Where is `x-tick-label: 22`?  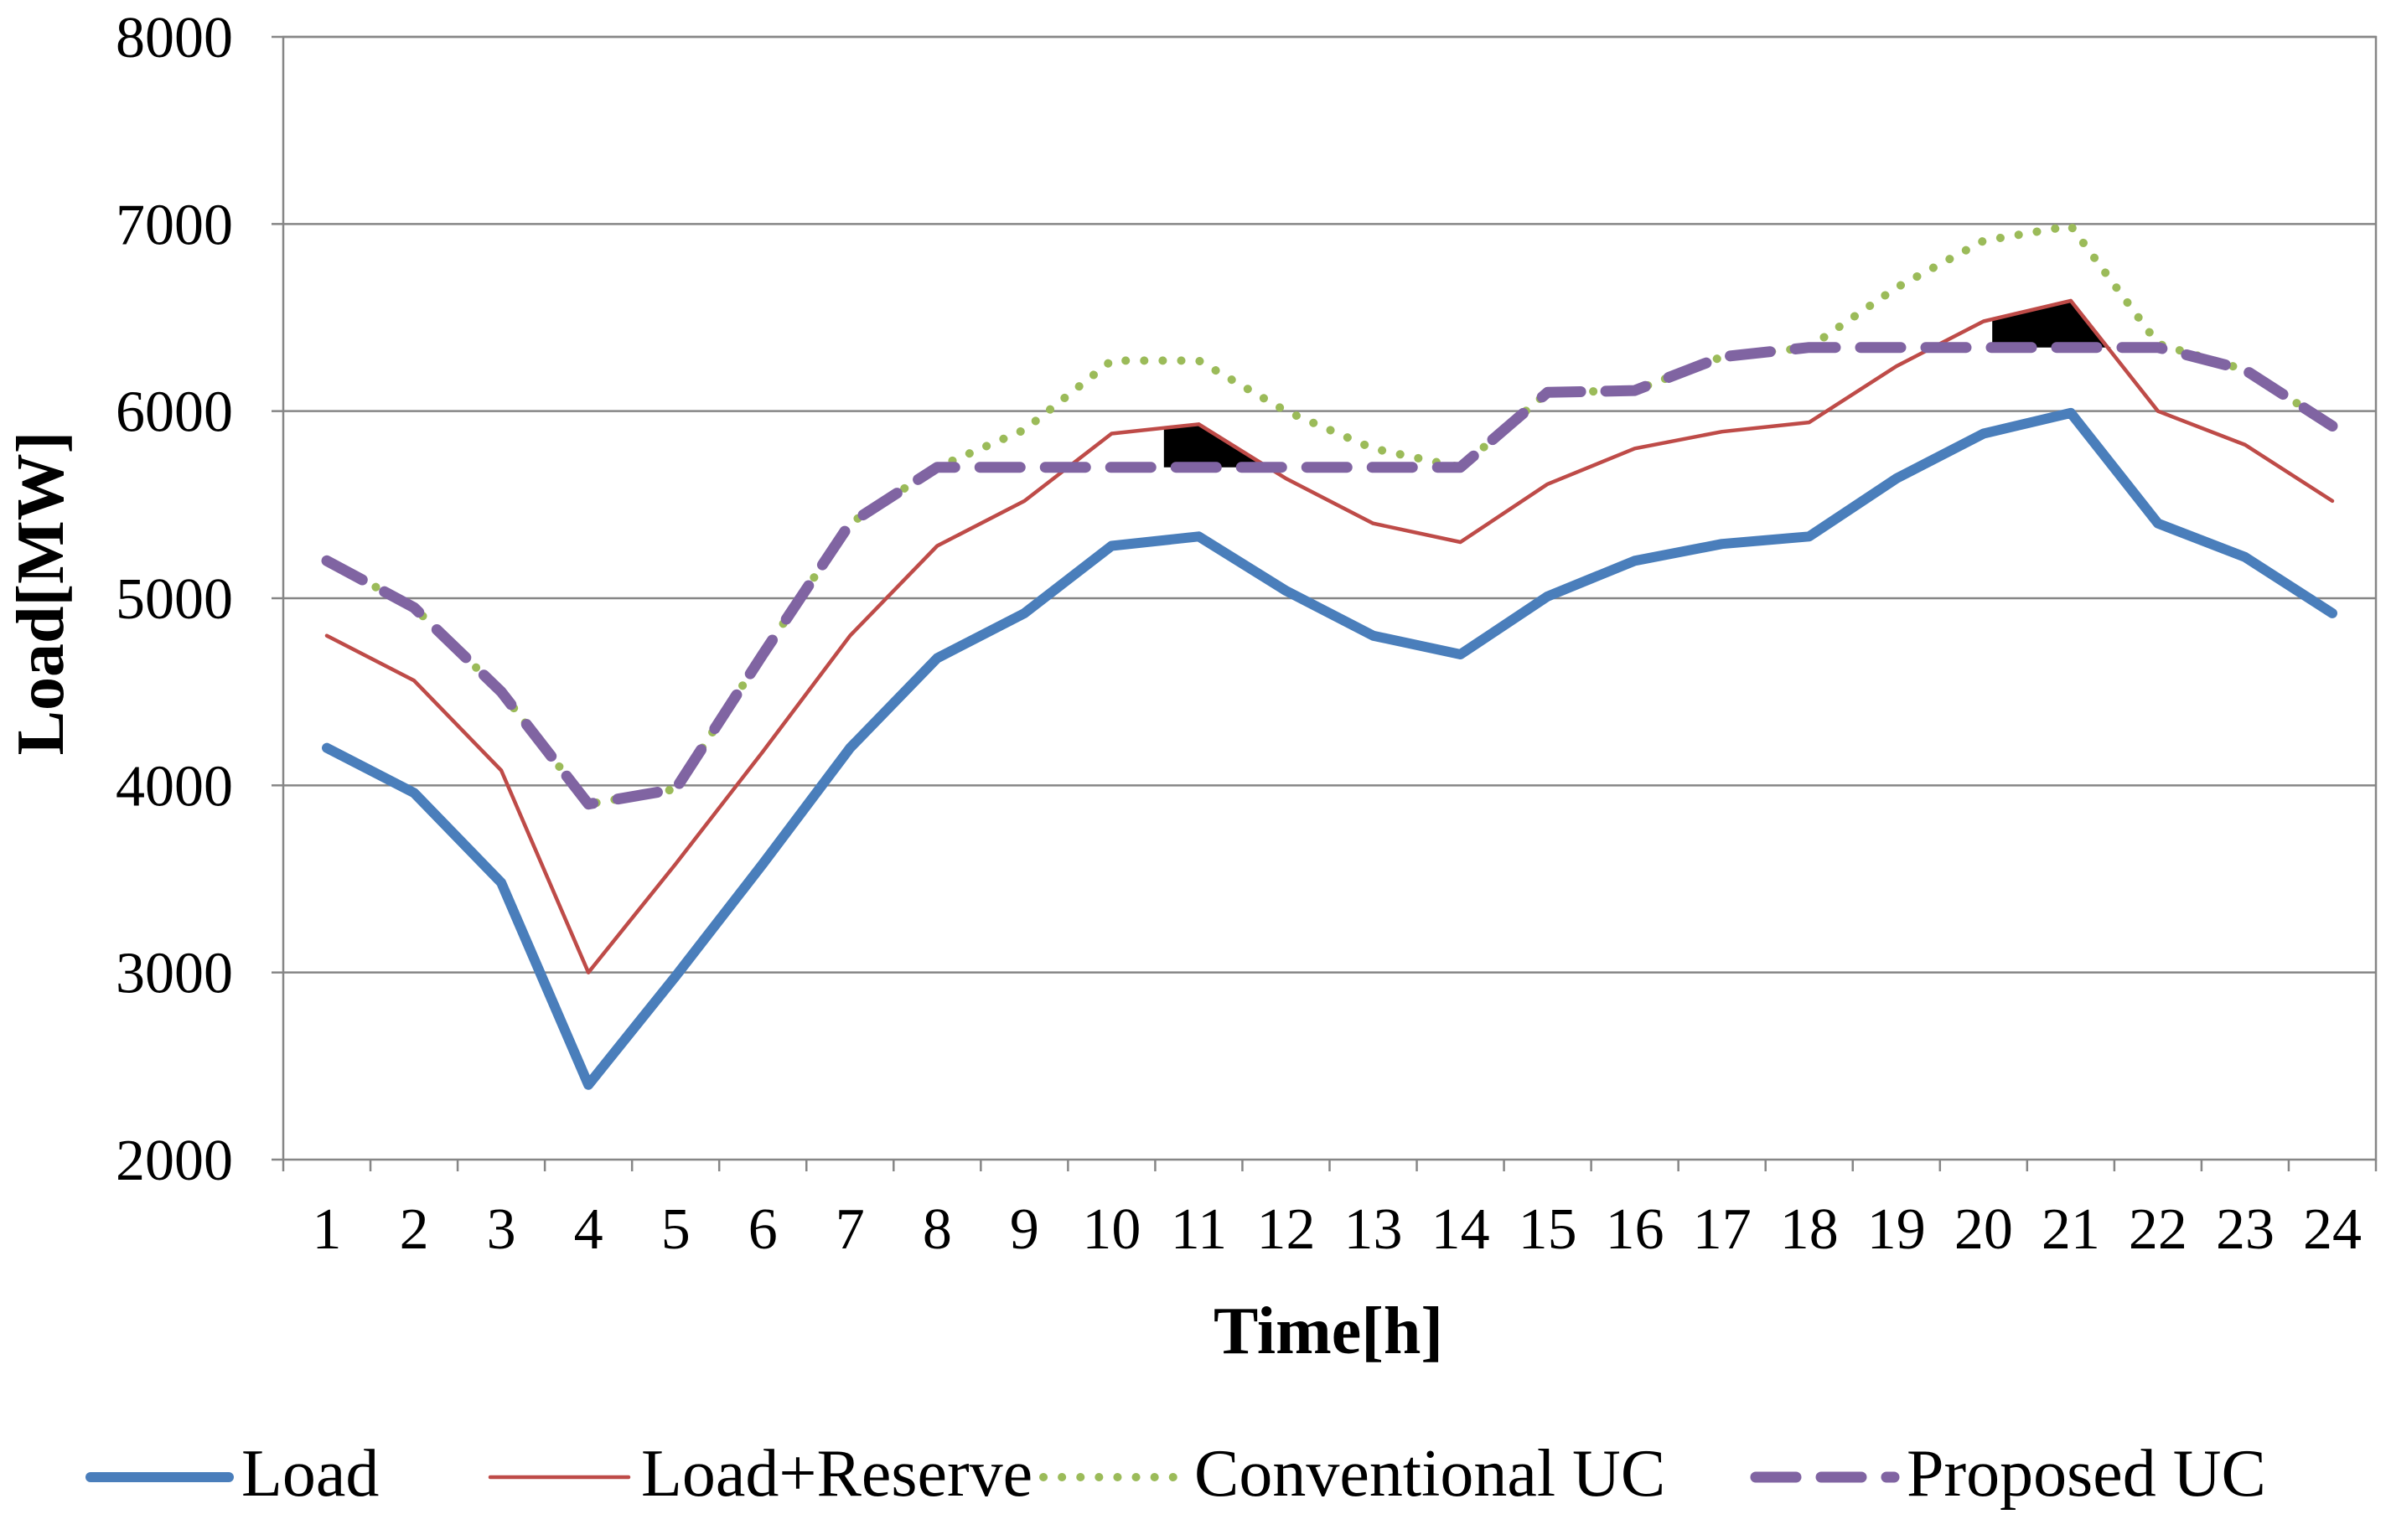 x-tick-label: 22 is located at coordinates (2158, 1229).